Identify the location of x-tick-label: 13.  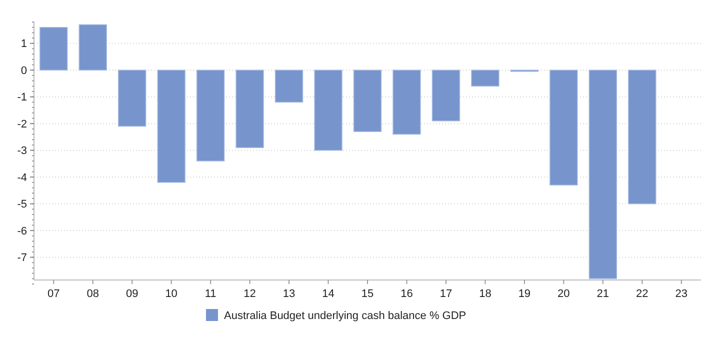
(289, 294).